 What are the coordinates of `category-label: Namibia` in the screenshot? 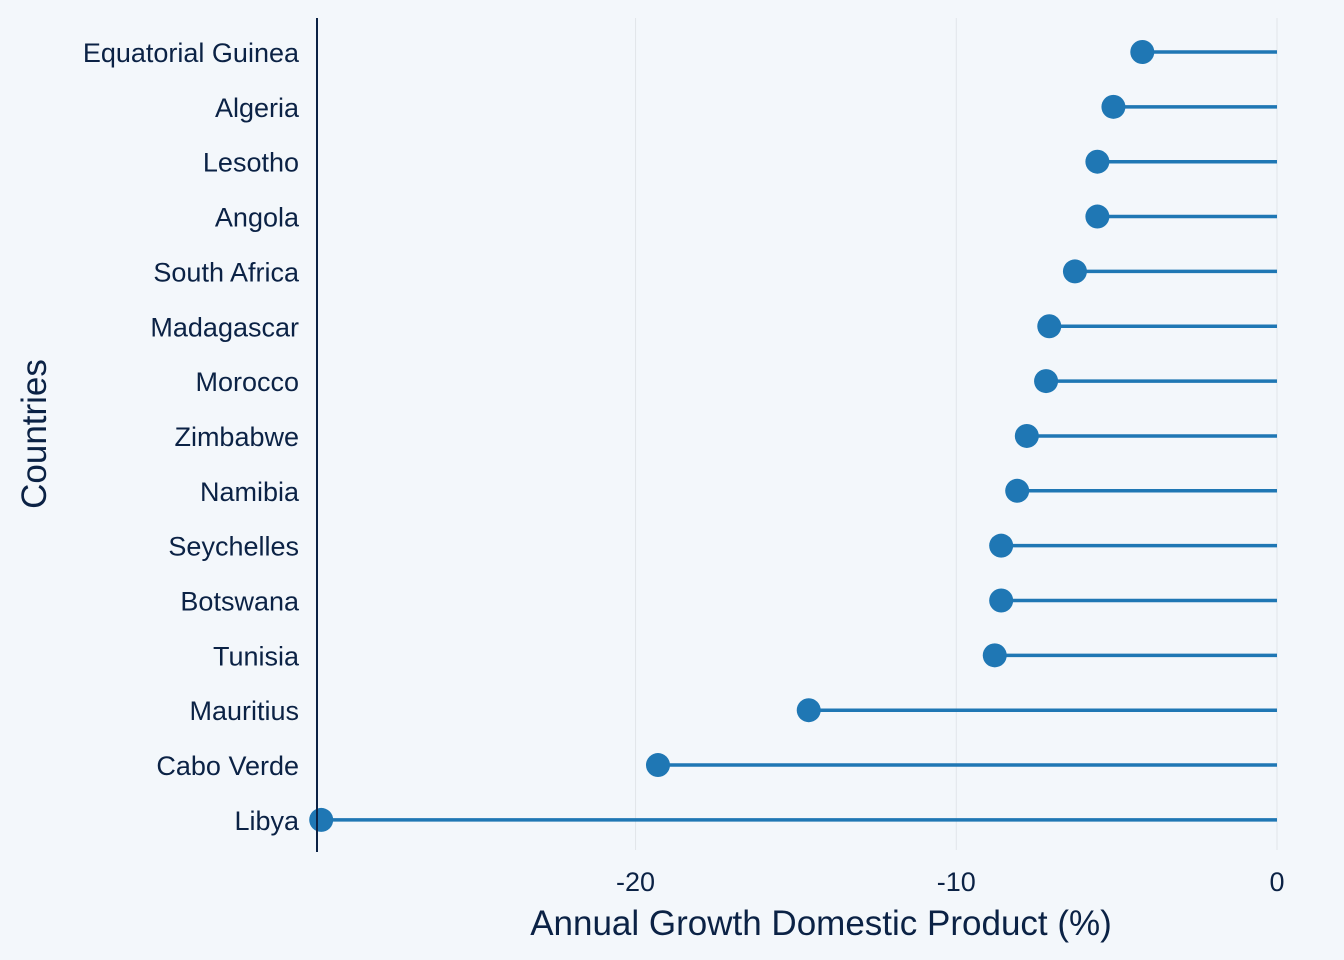 It's located at (250, 492).